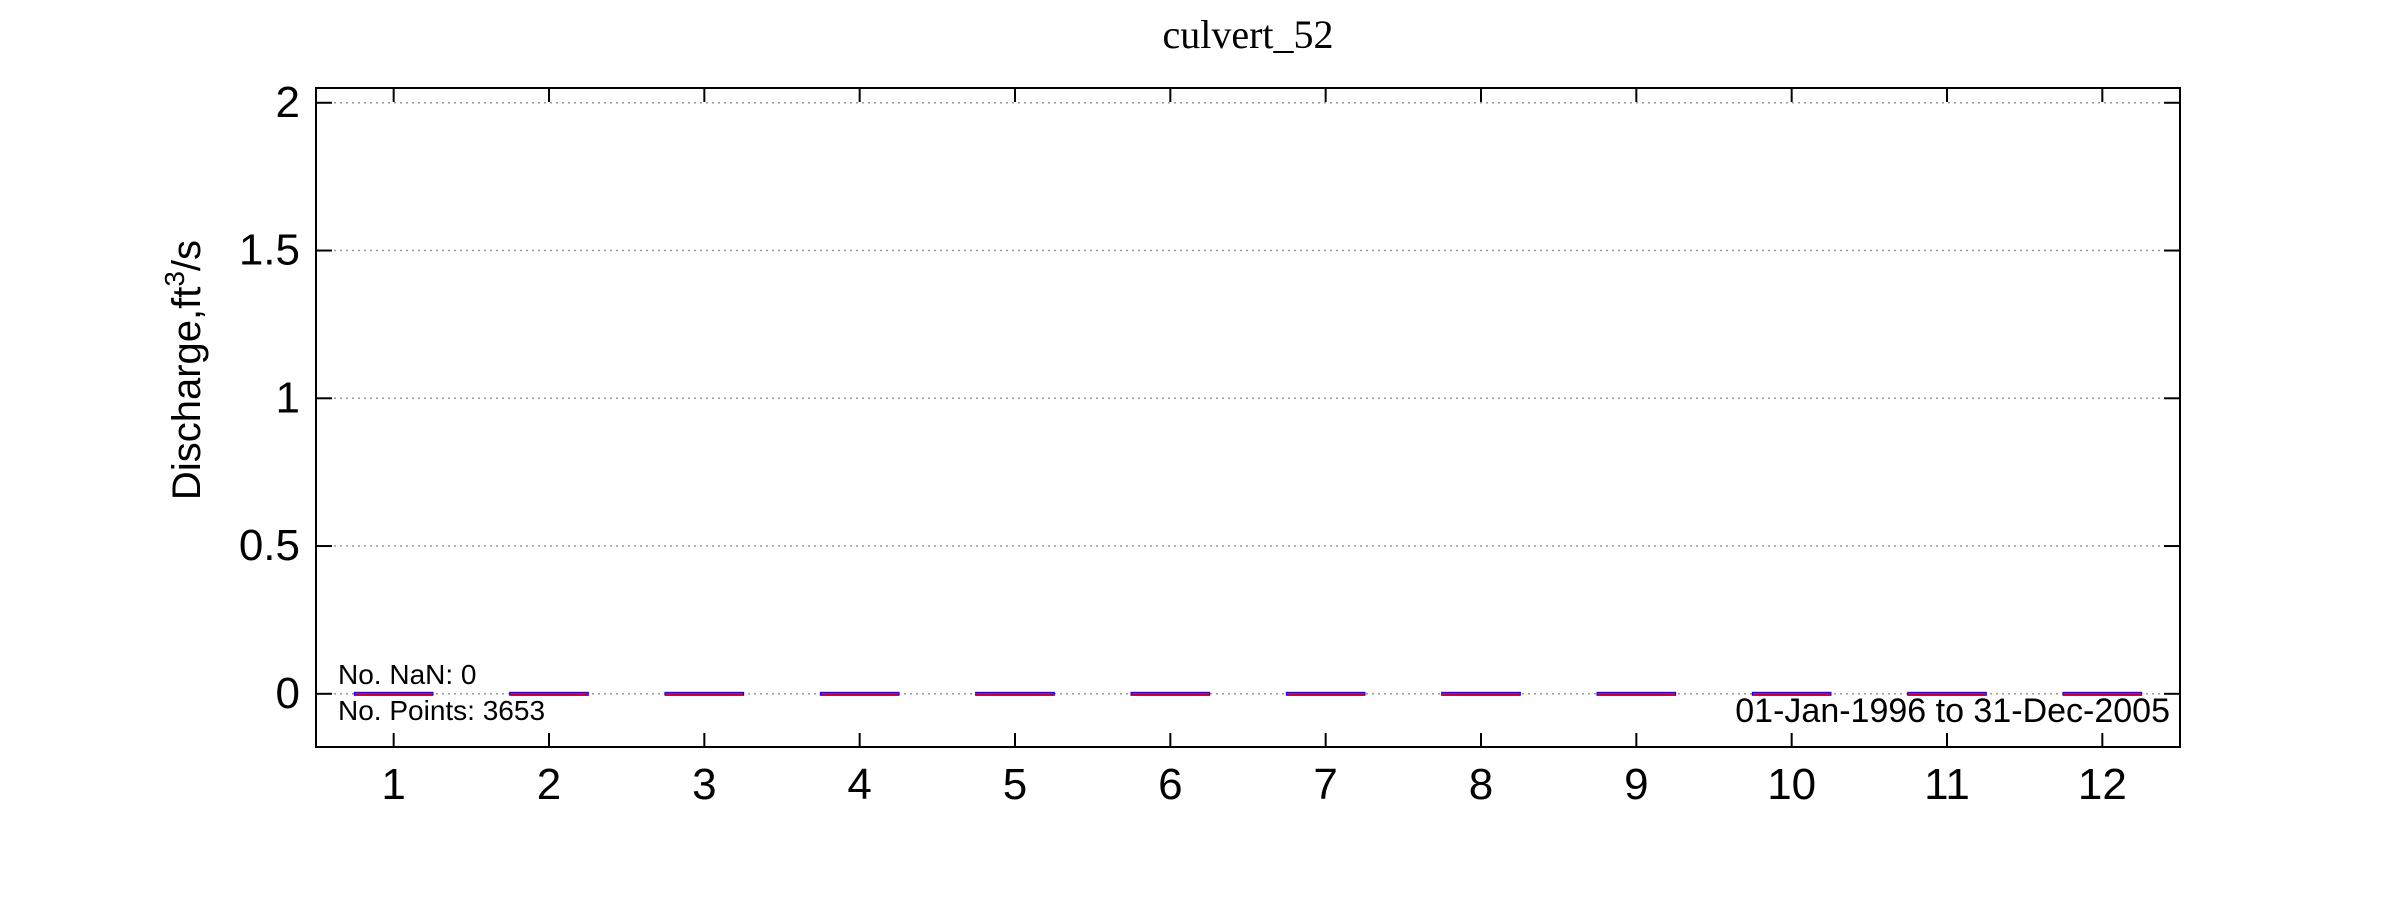 This screenshot has height=900, width=2400. What do you see at coordinates (407, 674) in the screenshot?
I see `nan-count-annotation: No. NaN: 0` at bounding box center [407, 674].